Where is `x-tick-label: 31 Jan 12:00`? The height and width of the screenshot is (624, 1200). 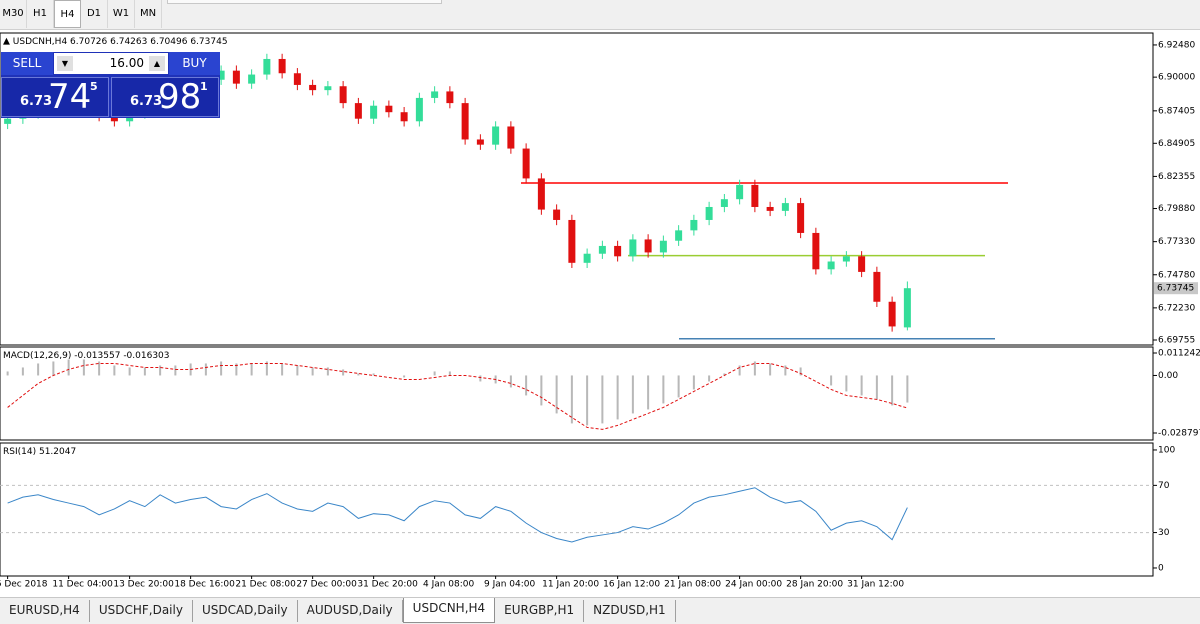
x-tick-label: 31 Jan 12:00 is located at coordinates (875, 585).